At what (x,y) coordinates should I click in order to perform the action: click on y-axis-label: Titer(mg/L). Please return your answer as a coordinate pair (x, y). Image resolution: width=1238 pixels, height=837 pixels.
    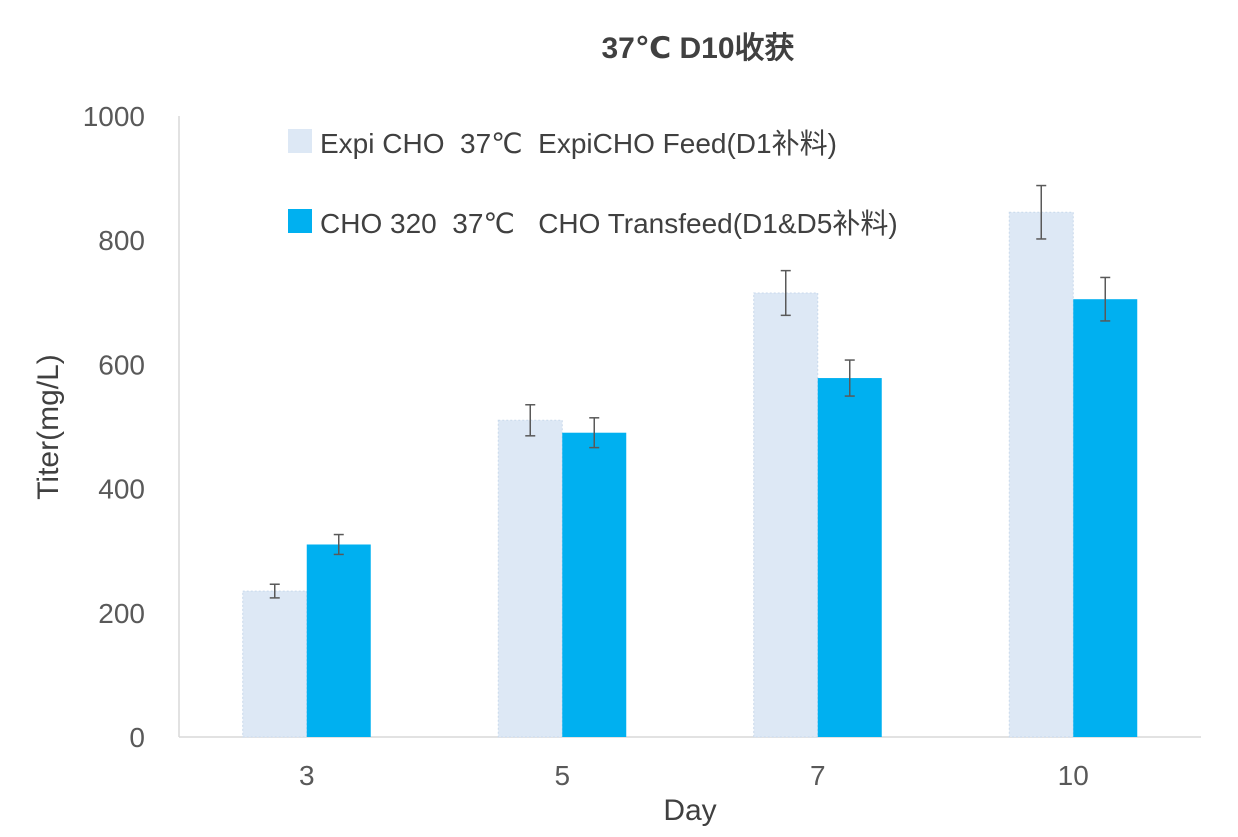
    Looking at the image, I should click on (48, 427).